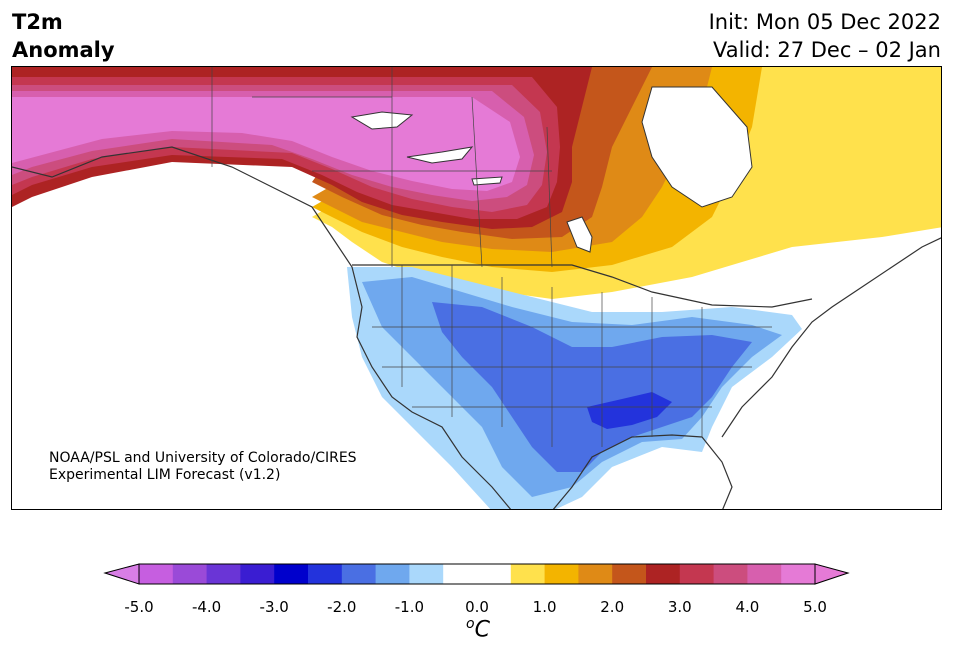 This screenshot has height=656, width=953. Describe the element at coordinates (612, 607) in the screenshot. I see `colorbar-tick-label: 2.0` at that location.